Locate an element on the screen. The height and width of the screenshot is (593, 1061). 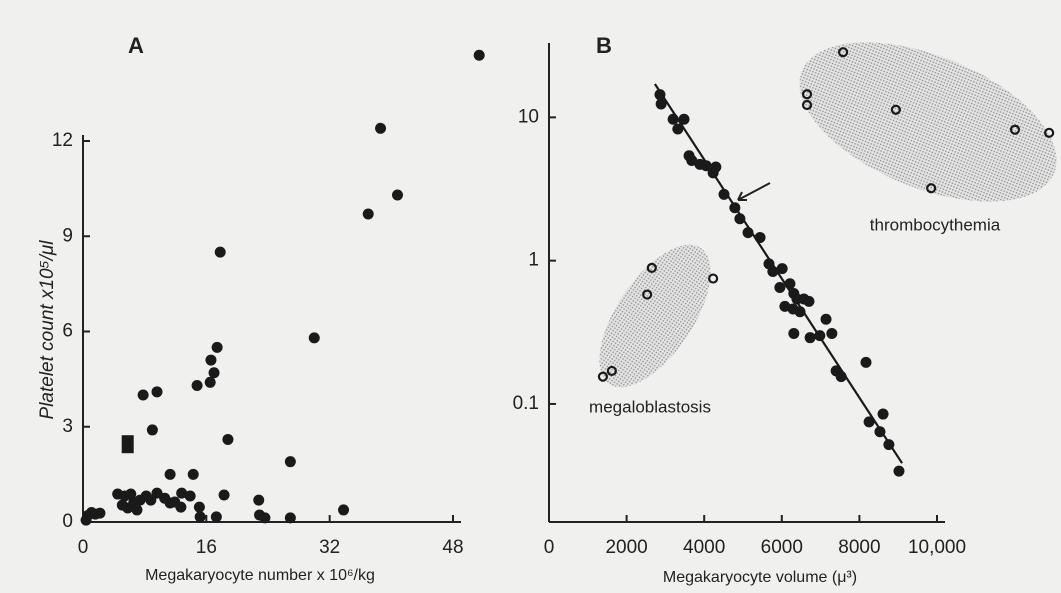
x-tick-label: 10,000 is located at coordinates (937, 547).